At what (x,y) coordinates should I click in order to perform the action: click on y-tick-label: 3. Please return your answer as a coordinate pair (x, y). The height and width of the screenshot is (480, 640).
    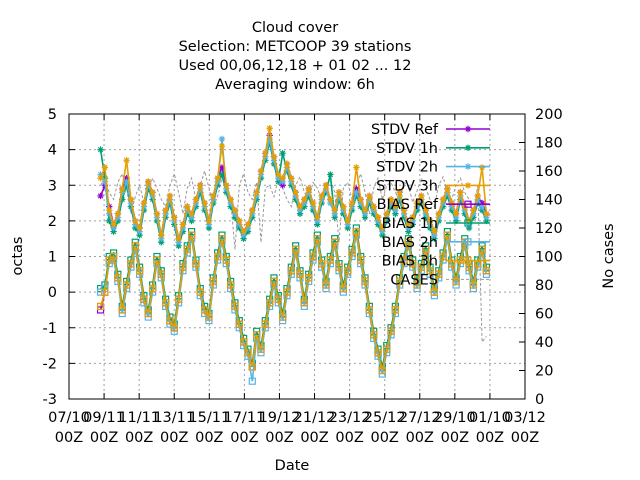
    Looking at the image, I should click on (52, 186).